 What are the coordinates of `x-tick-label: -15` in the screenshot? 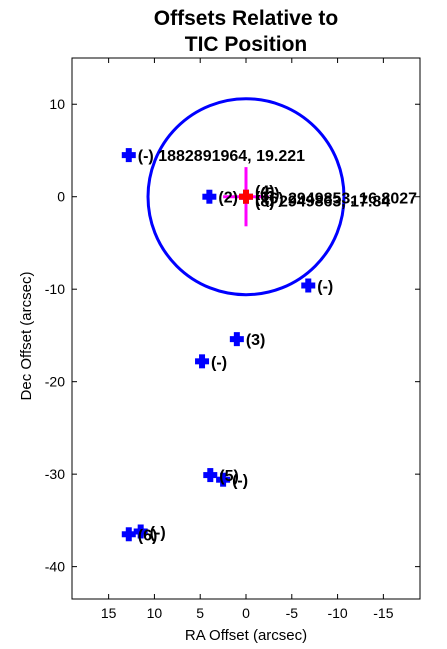 It's located at (383, 613).